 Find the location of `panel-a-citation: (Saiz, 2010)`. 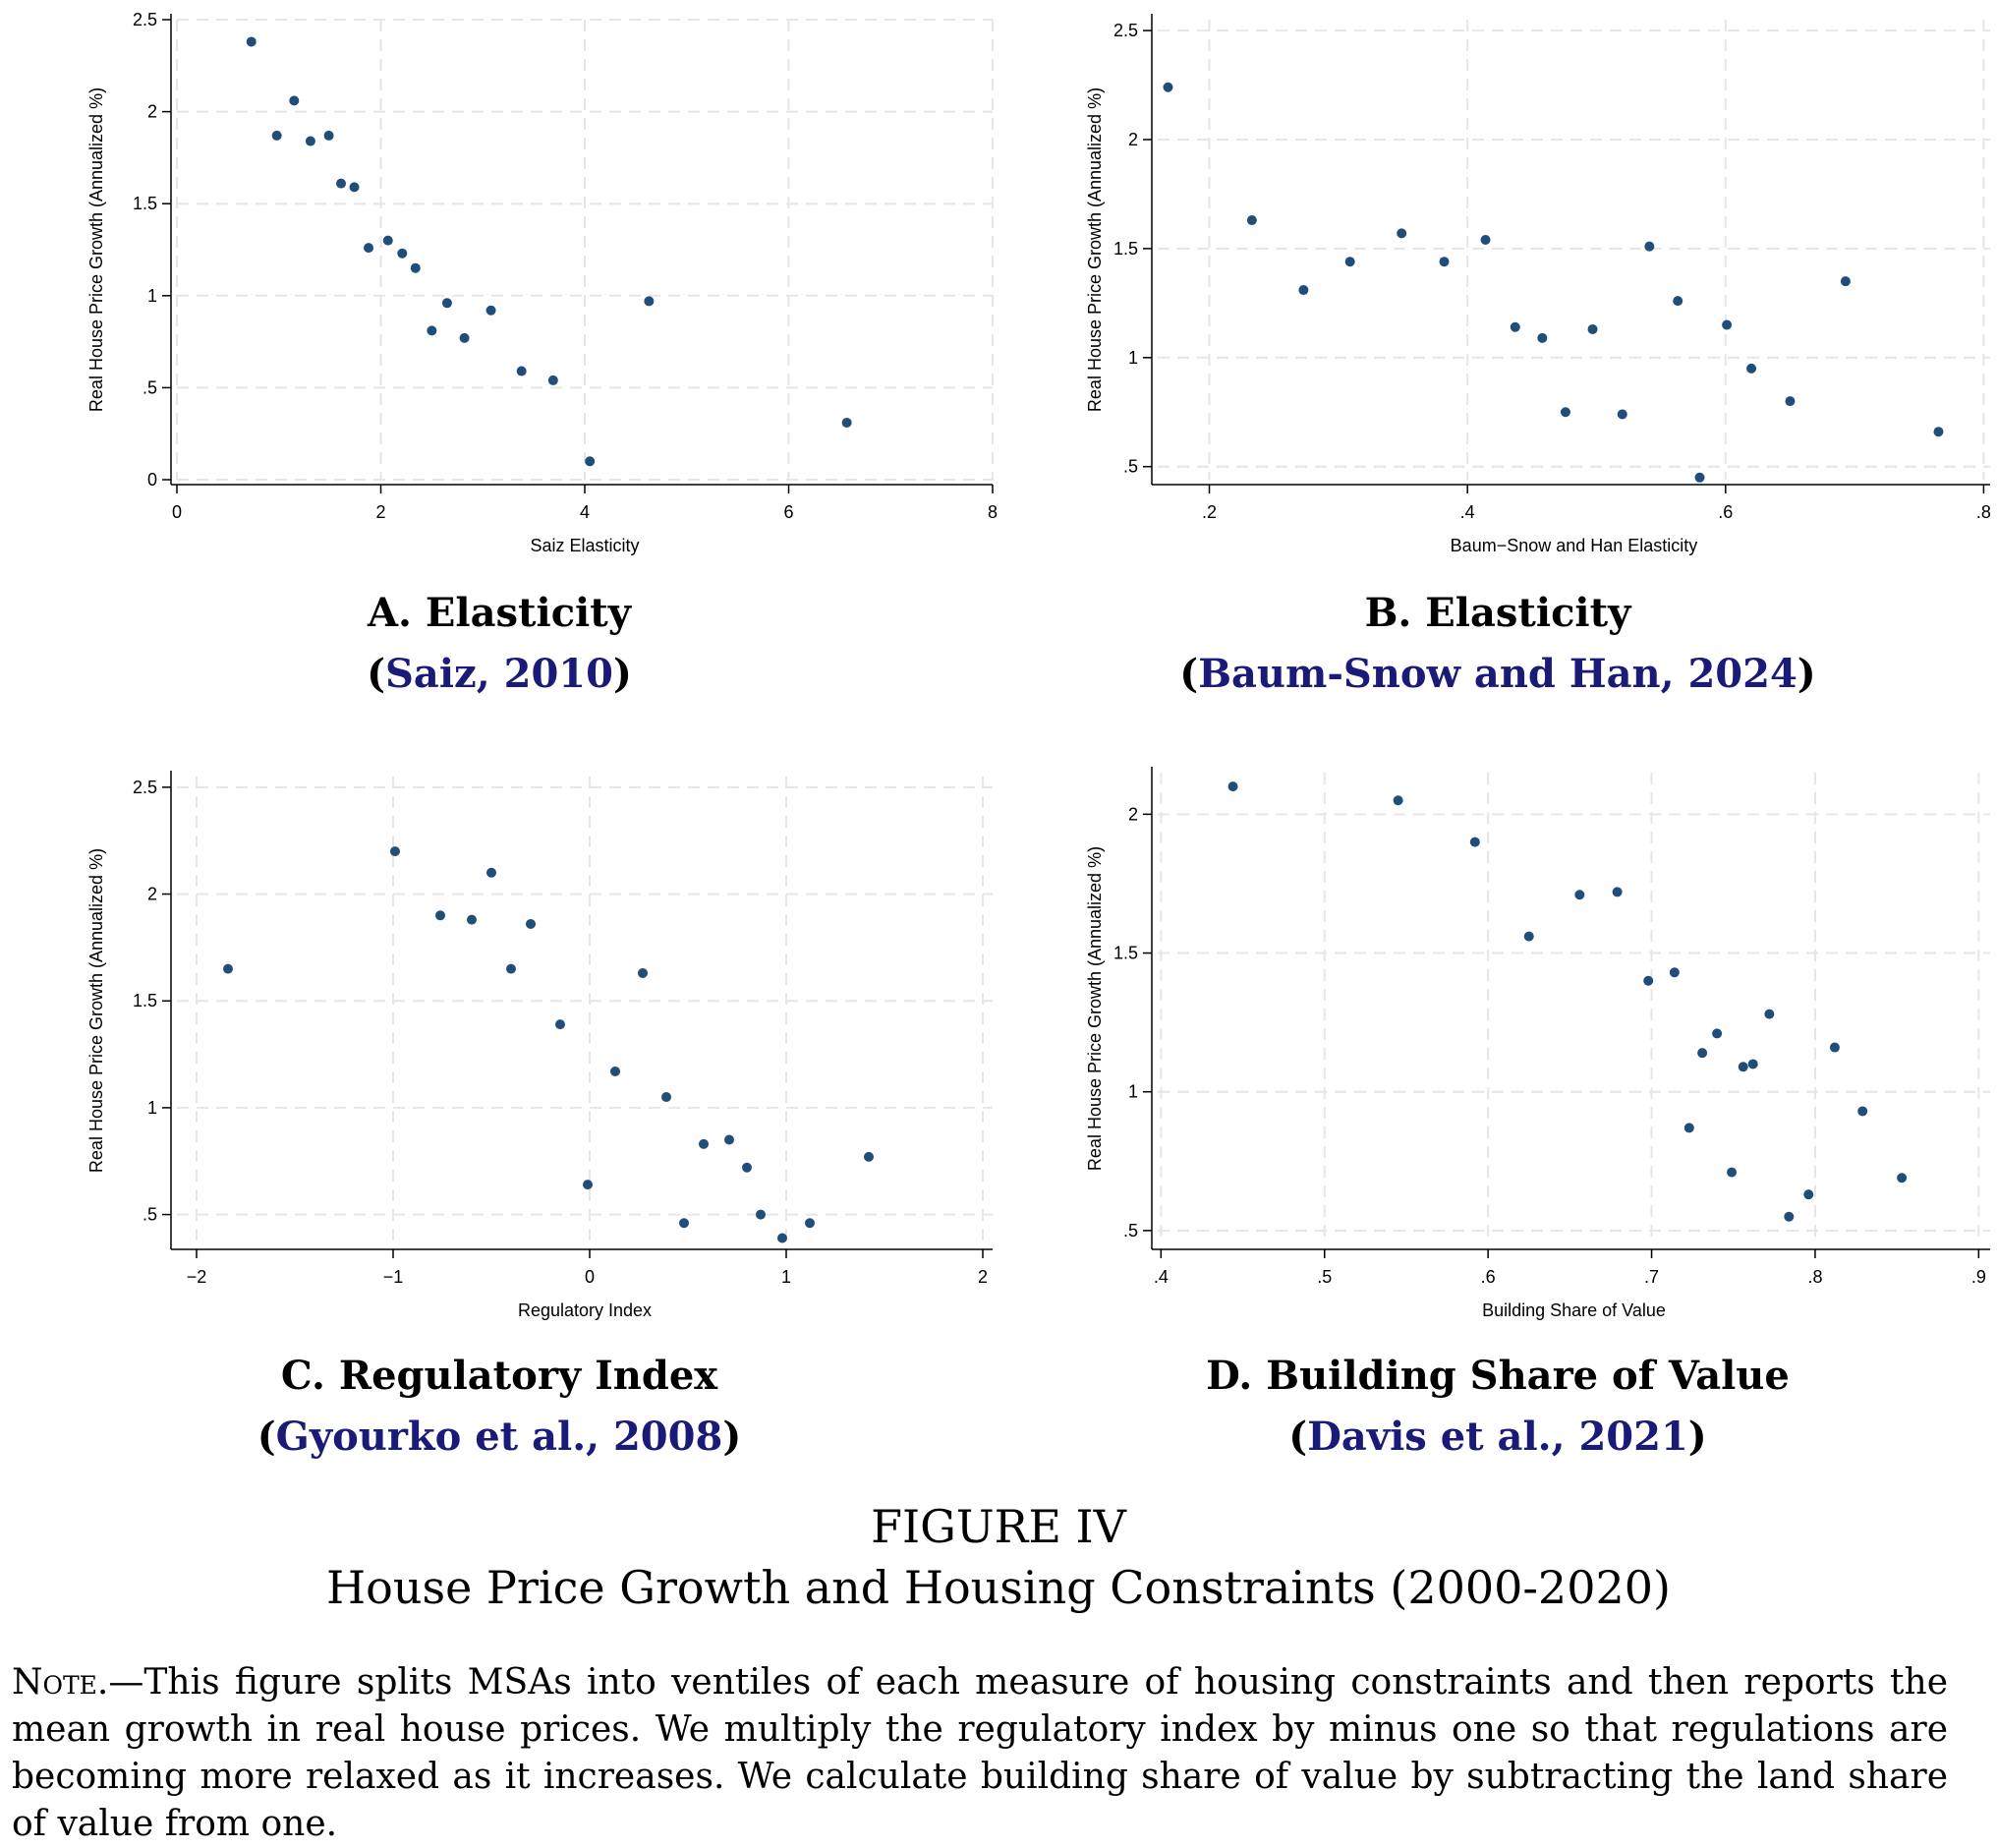

panel-a-citation: (Saiz, 2010) is located at coordinates (499, 674).